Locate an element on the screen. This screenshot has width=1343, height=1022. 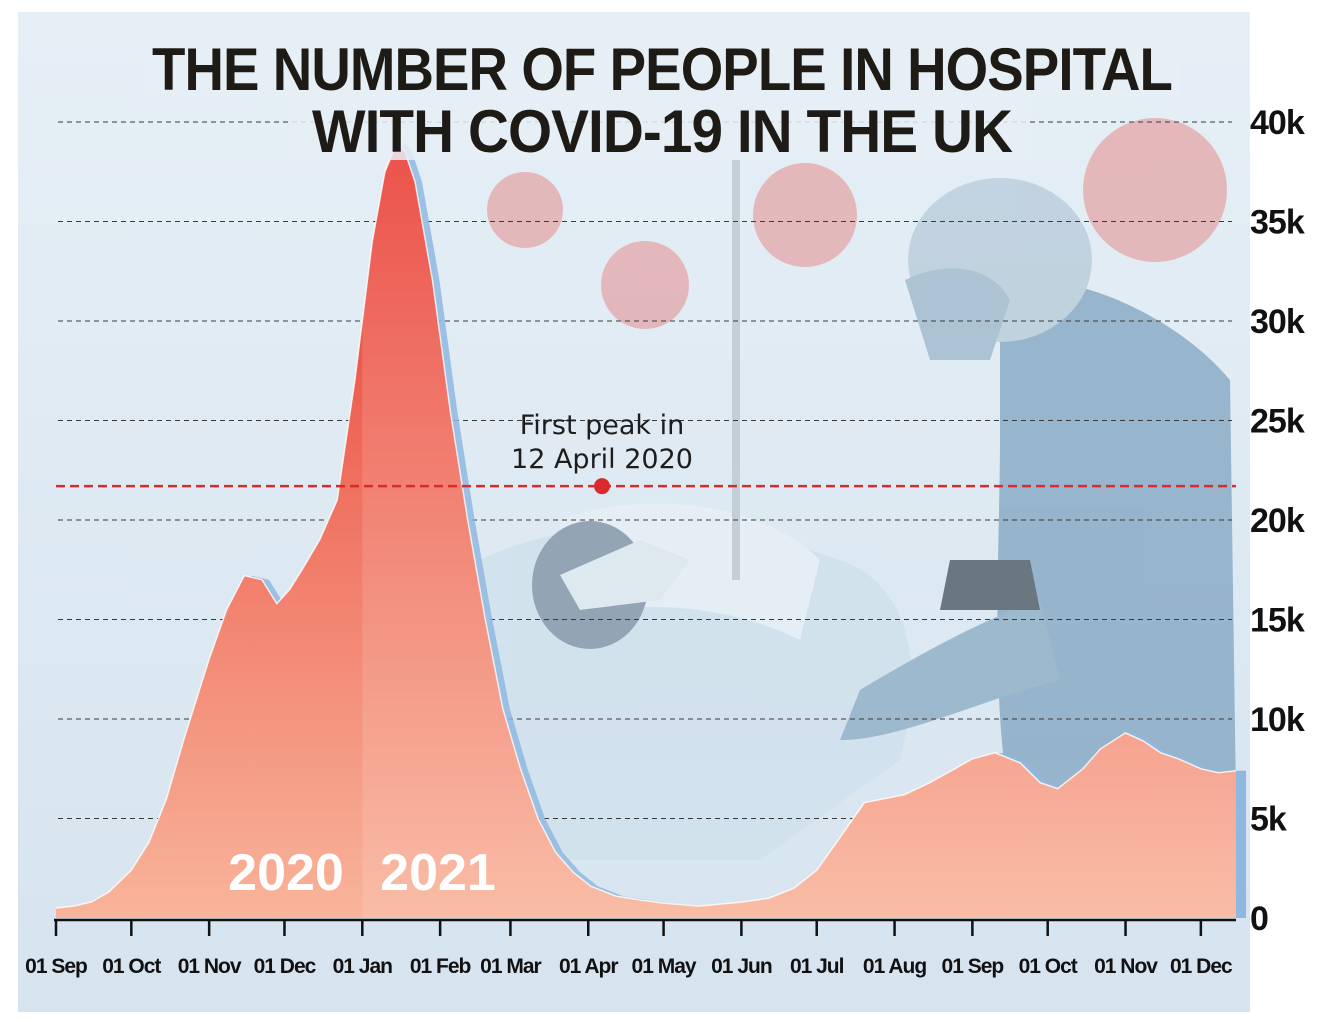
x-tick-label: 01 Jun is located at coordinates (741, 966).